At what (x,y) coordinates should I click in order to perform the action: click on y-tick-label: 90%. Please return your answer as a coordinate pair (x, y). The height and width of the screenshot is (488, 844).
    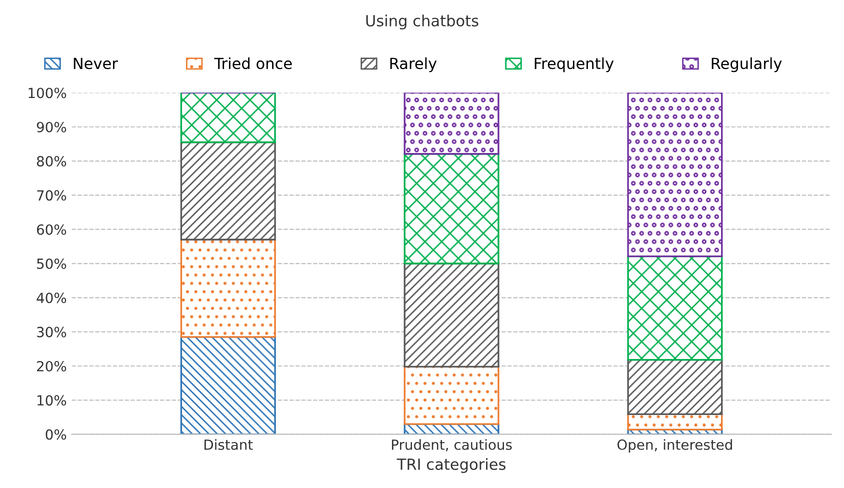
    Looking at the image, I should click on (51, 127).